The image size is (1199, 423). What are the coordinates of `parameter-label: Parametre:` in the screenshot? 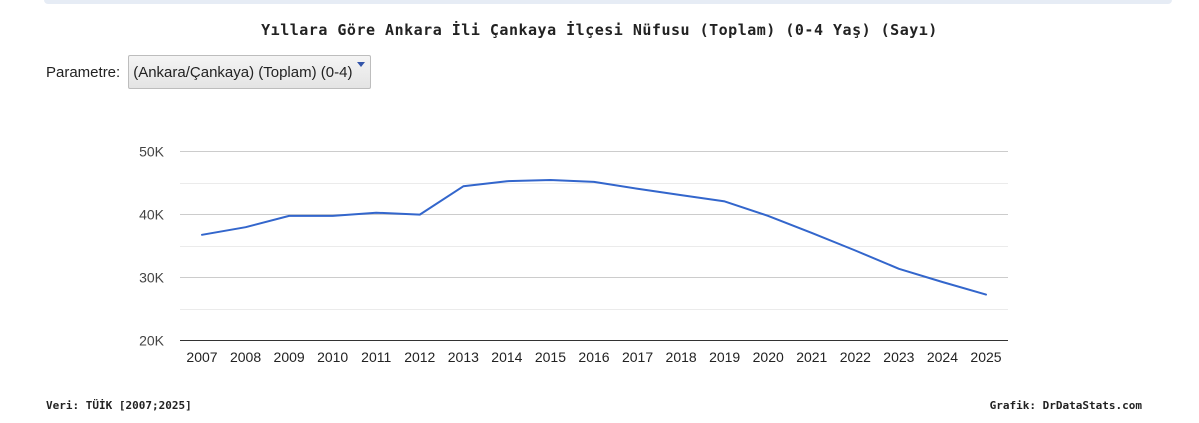 It's located at (83, 72).